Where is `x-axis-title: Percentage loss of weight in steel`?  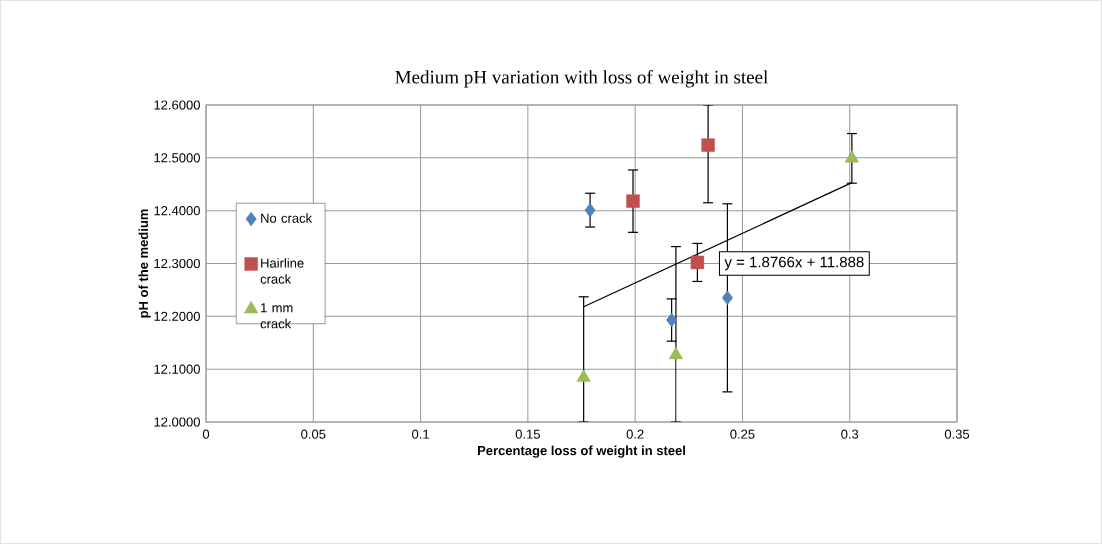 x-axis-title: Percentage loss of weight in steel is located at coordinates (581, 451).